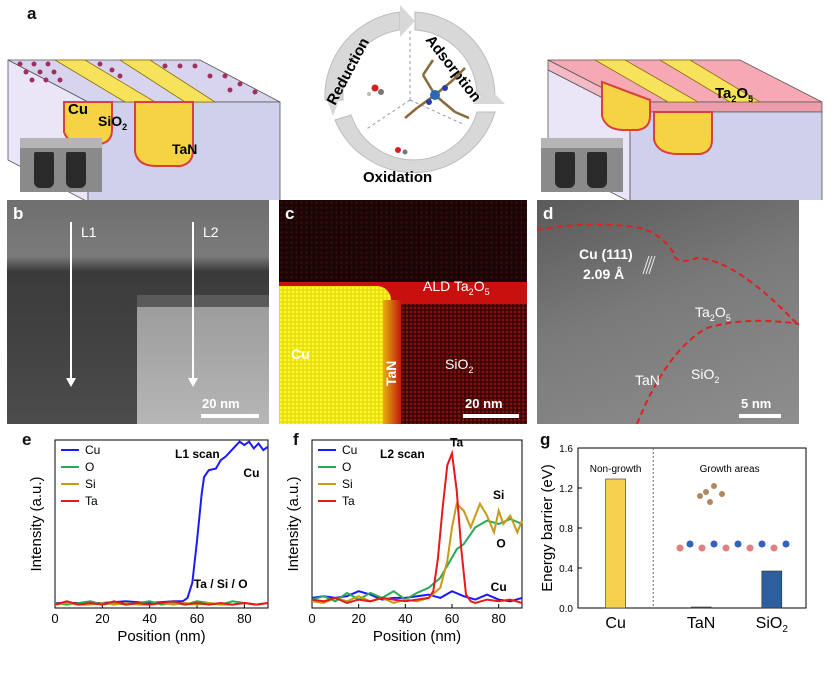 The image size is (831, 677). What do you see at coordinates (668, 312) in the screenshot?
I see `hrtem-image-d: Cu (111) 2.09 Å Ta2O5 TaN SiO2 5 nm` at bounding box center [668, 312].